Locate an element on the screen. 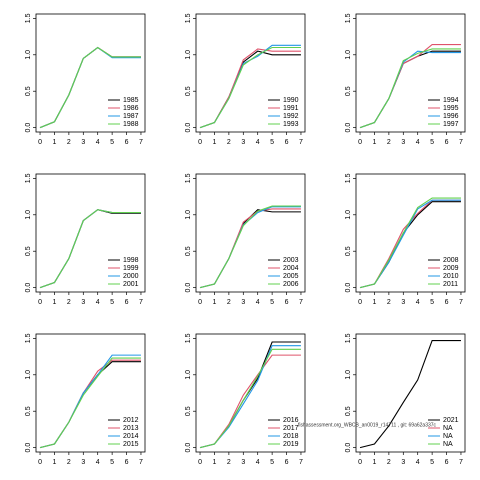  legend-label: NA is located at coordinates (448, 428).